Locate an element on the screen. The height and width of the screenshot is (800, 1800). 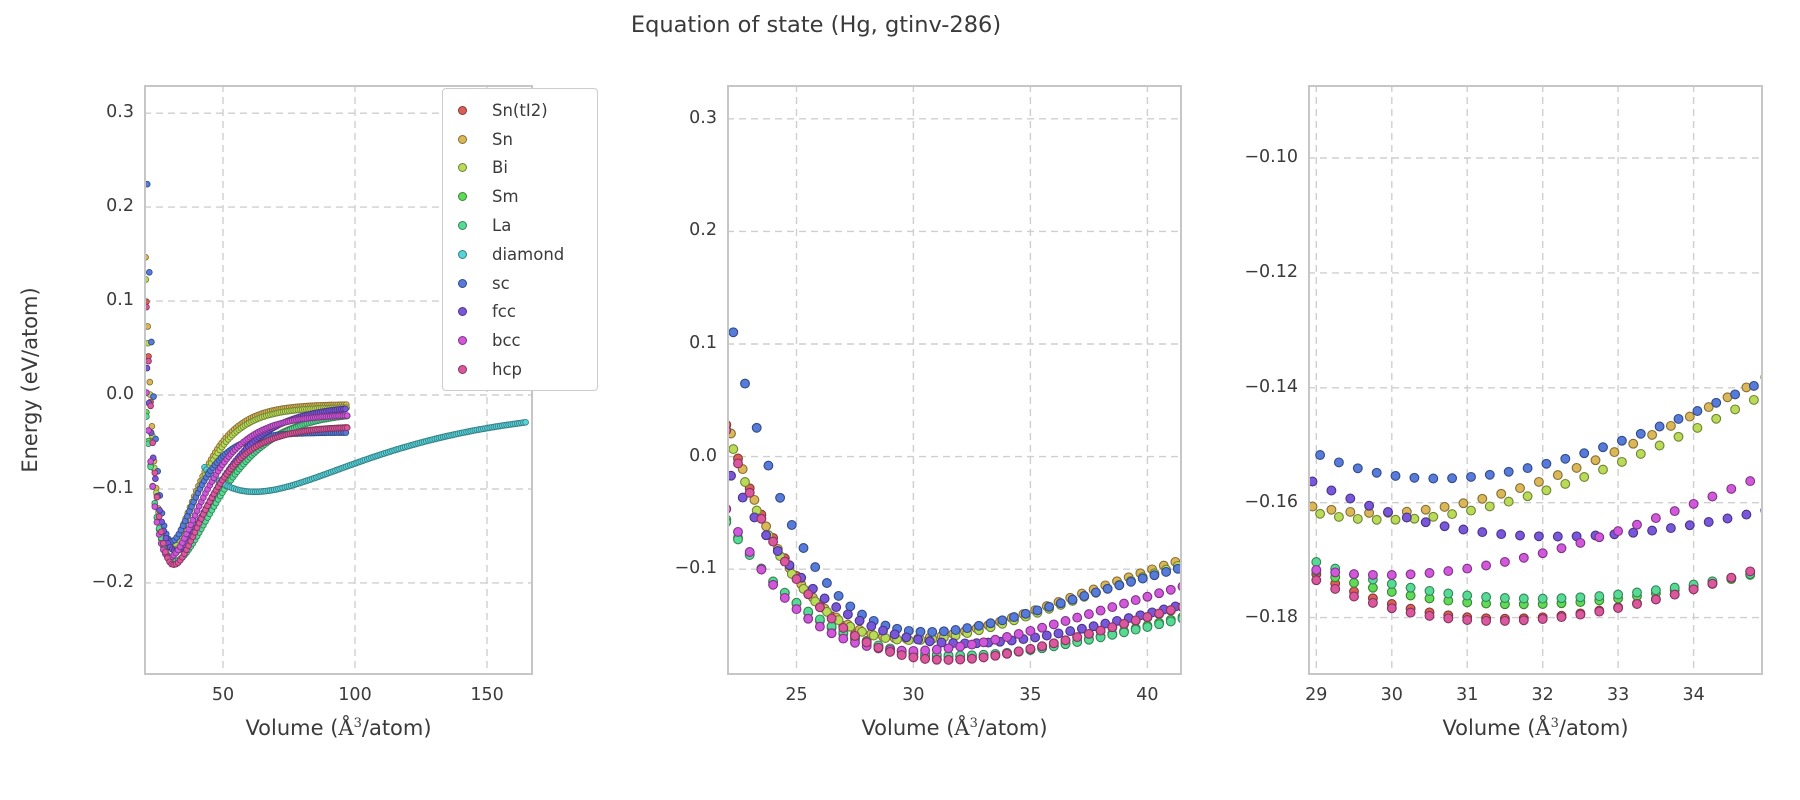
legend-item-bcc: bcc is located at coordinates (520, 340).